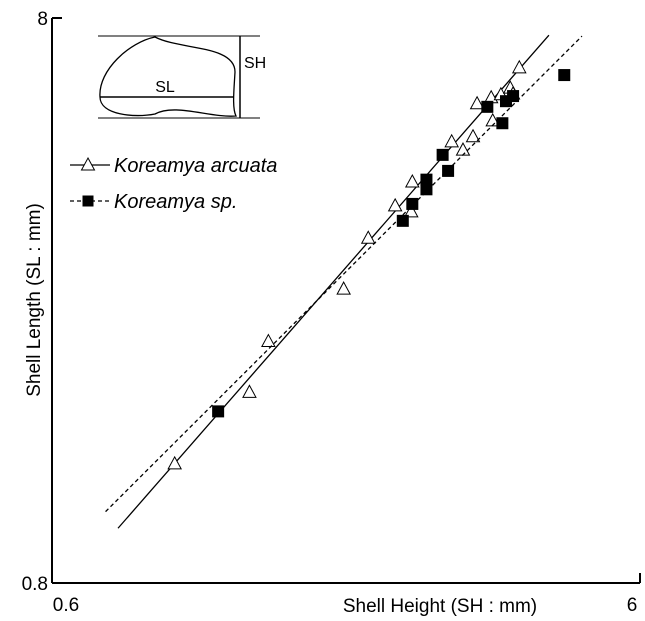  I want to click on legend-label: Koreamya arcuata, so click(195, 166).